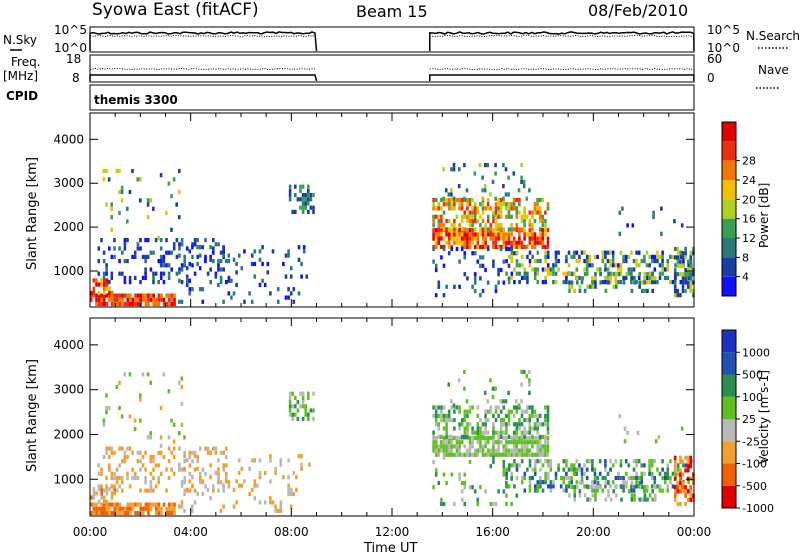 This screenshot has height=554, width=800. Describe the element at coordinates (729, 363) in the screenshot. I see `velocity-colorbar-swatch` at that location.